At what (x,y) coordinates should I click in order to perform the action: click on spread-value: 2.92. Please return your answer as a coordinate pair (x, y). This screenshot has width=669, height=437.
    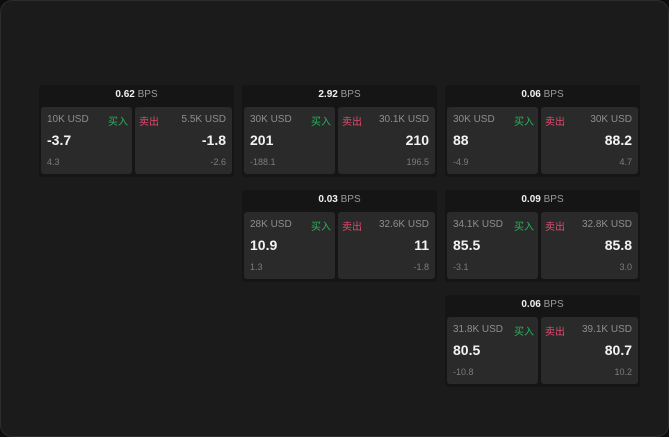
    Looking at the image, I should click on (328, 94).